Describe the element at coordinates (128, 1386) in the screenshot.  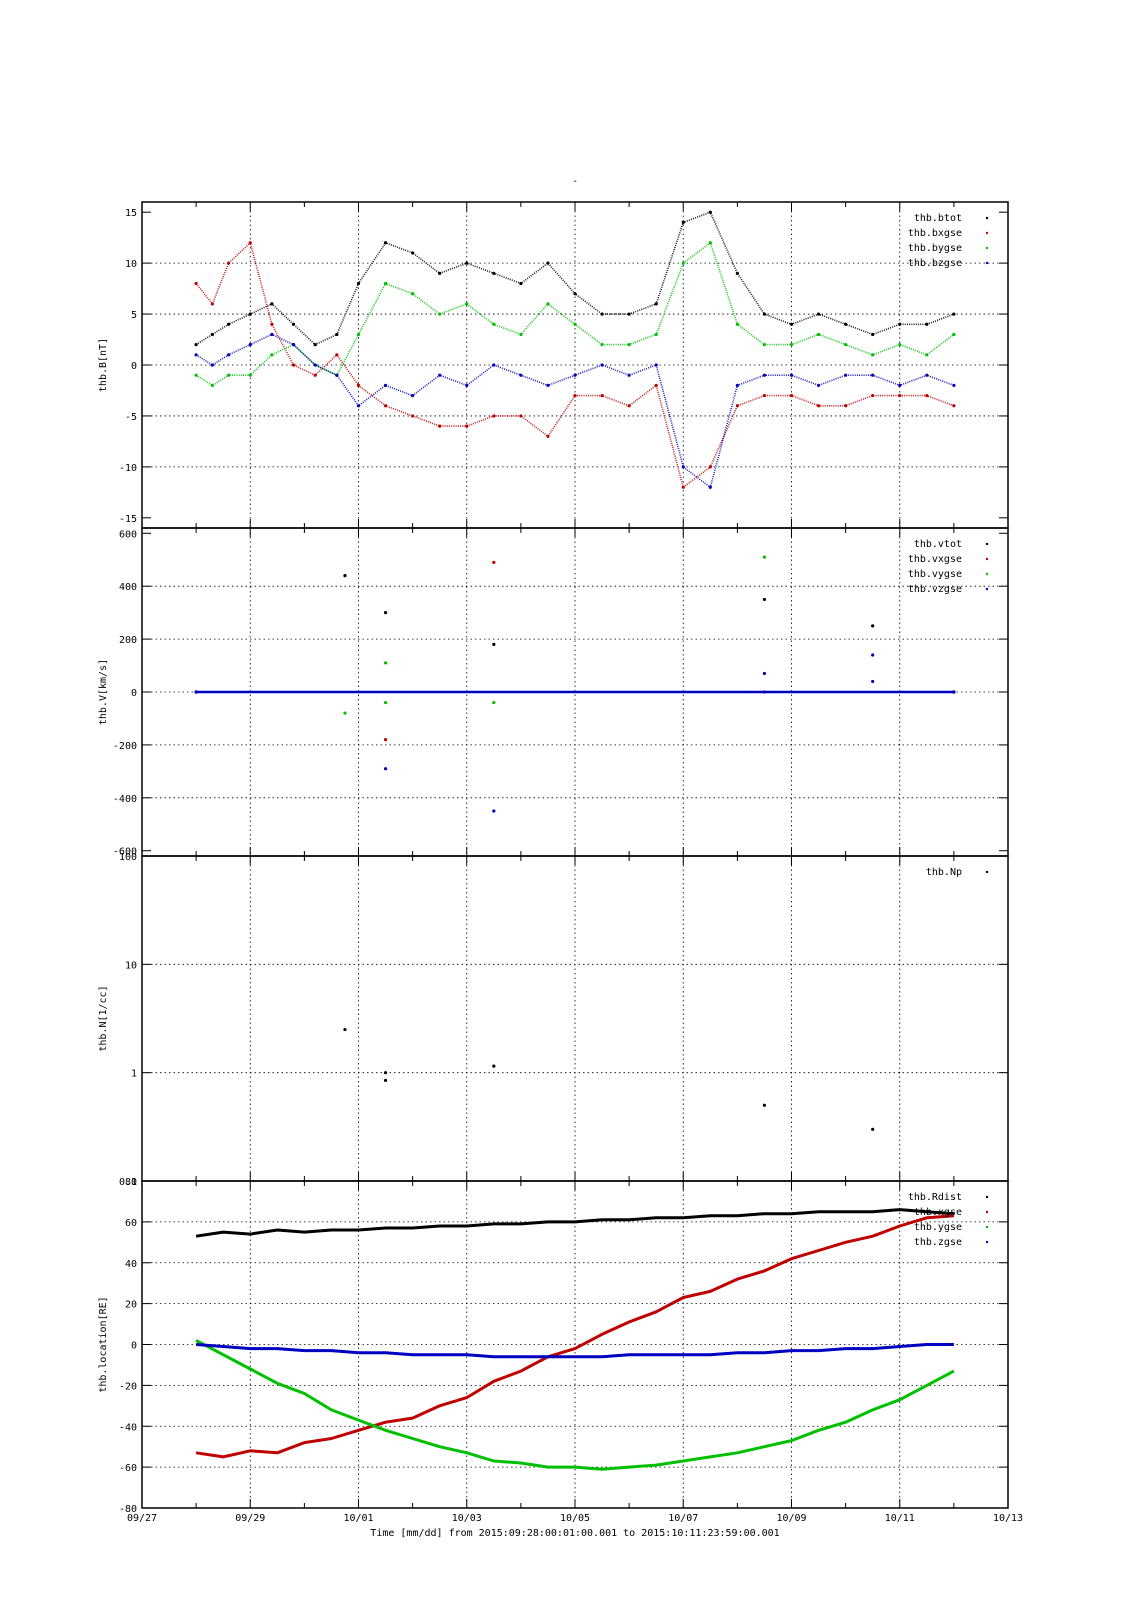
I see `y-tick-label: -20` at that location.